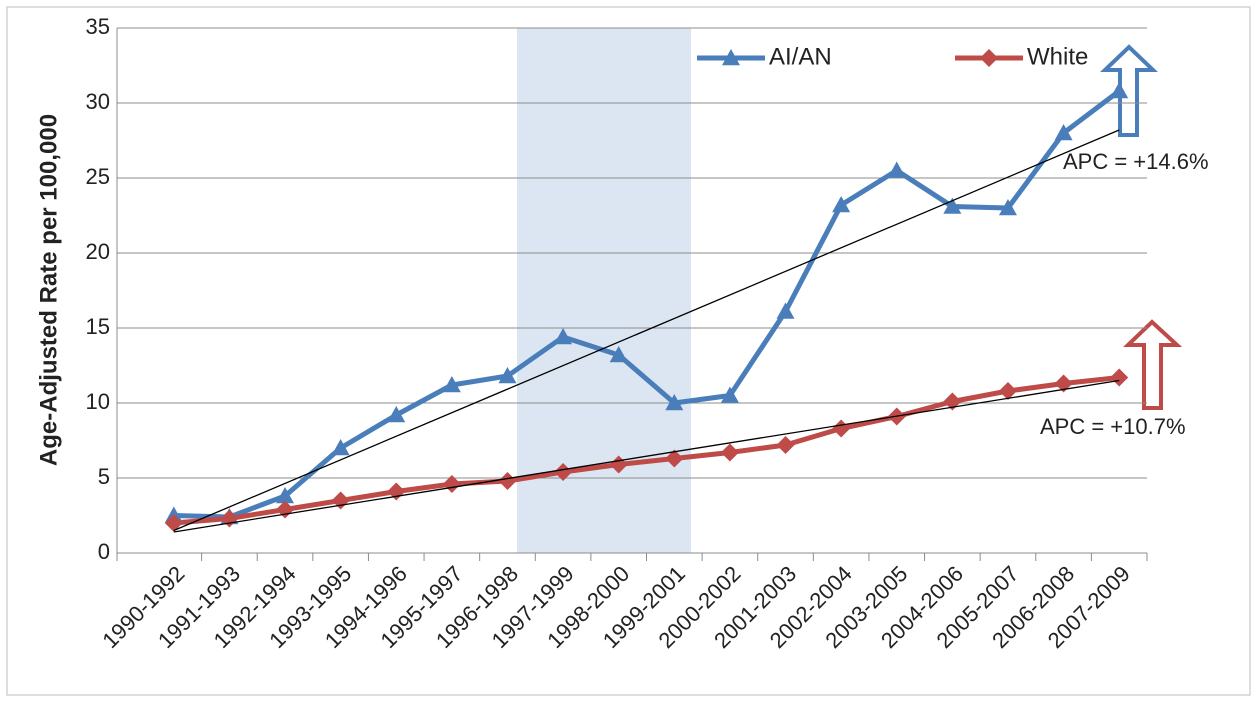 The width and height of the screenshot is (1257, 707). What do you see at coordinates (98, 251) in the screenshot?
I see `y-tick-label: 20` at bounding box center [98, 251].